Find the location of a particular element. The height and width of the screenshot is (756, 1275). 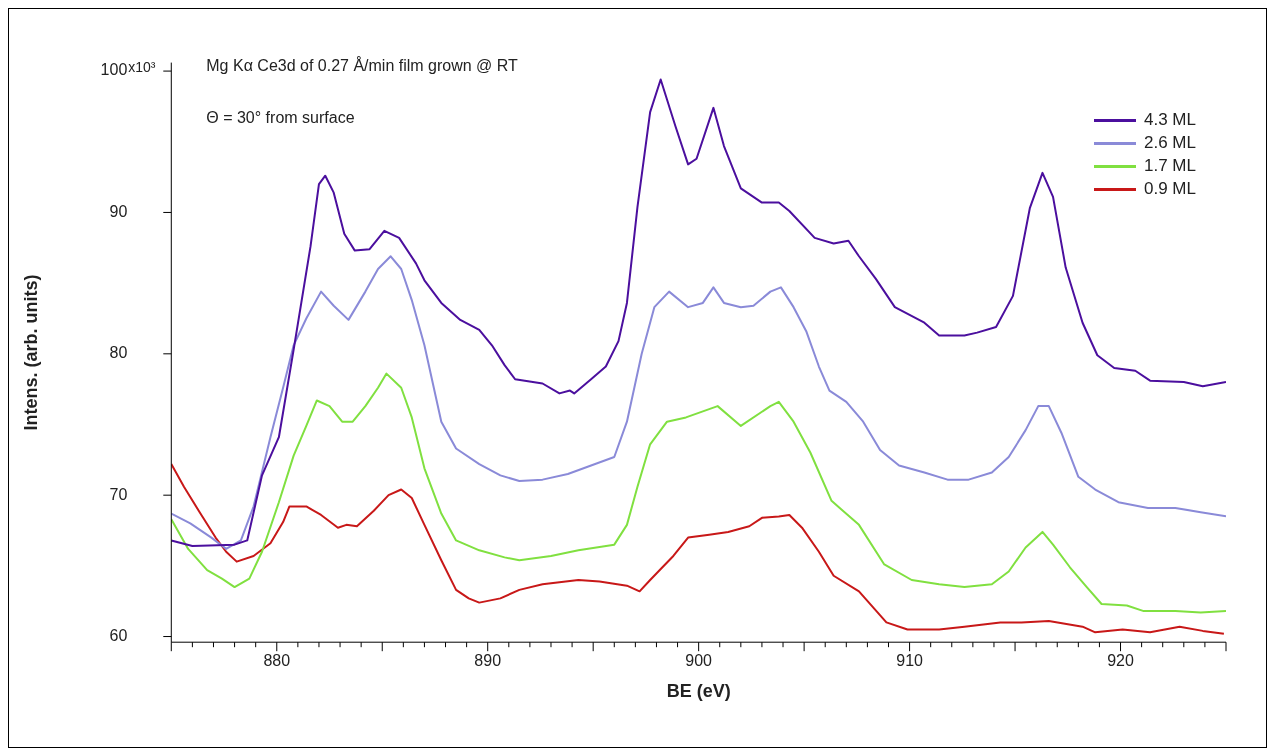

text: x10³ is located at coordinates (142, 66).